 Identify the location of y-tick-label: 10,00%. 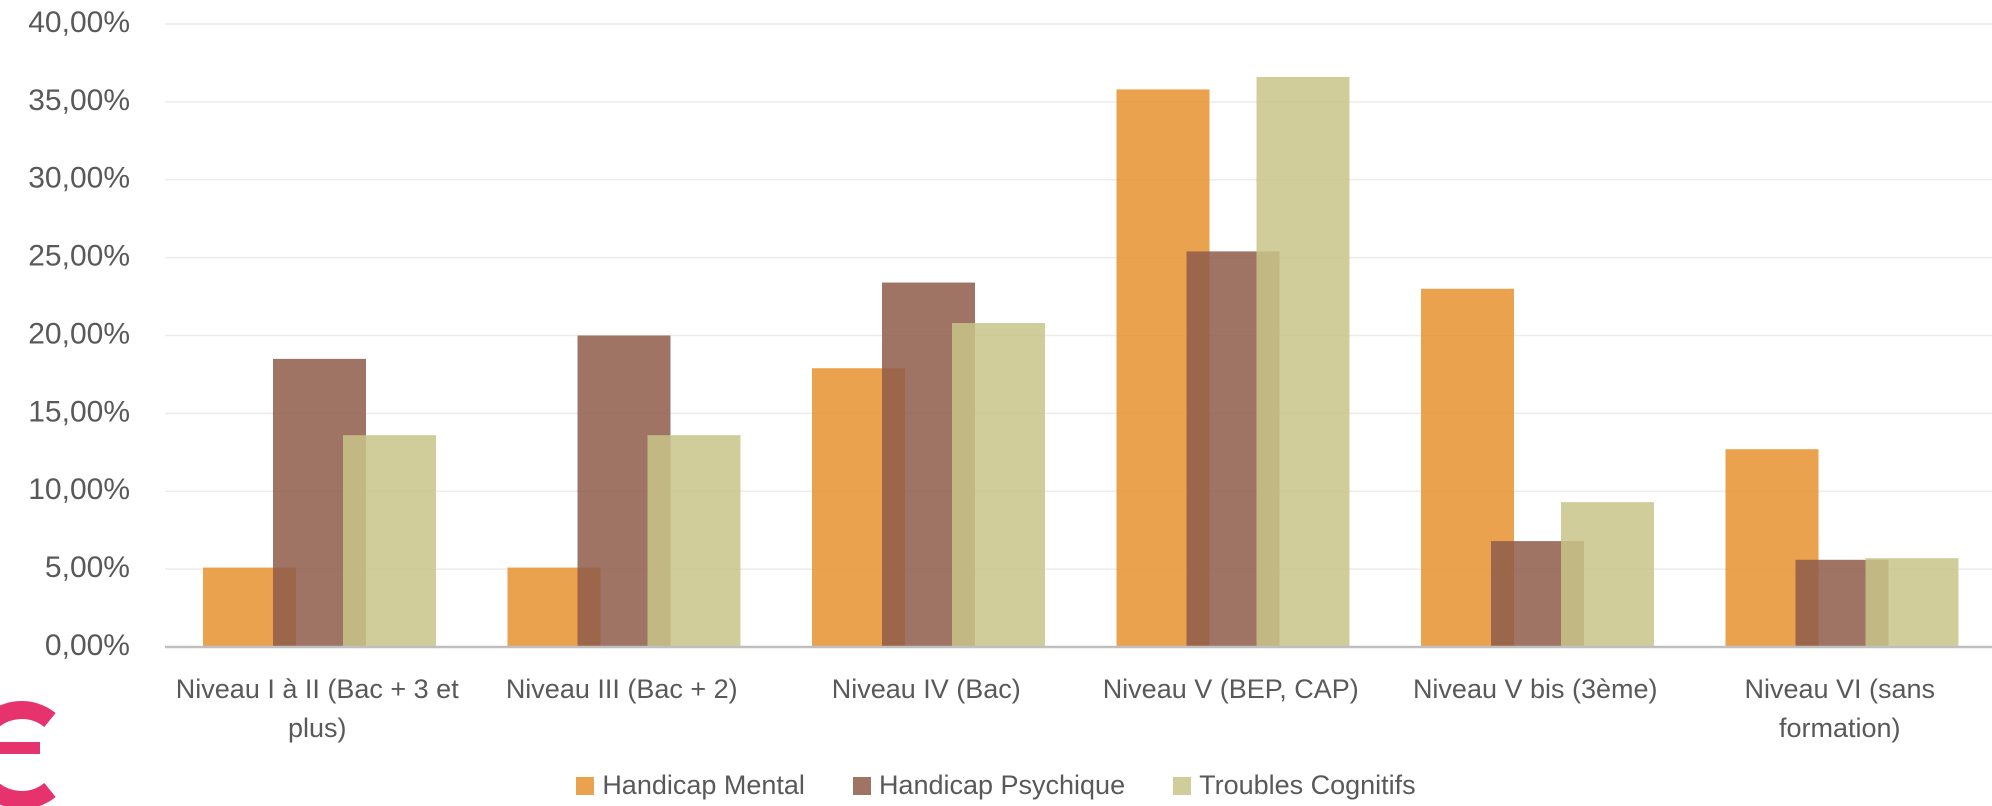
(79, 489).